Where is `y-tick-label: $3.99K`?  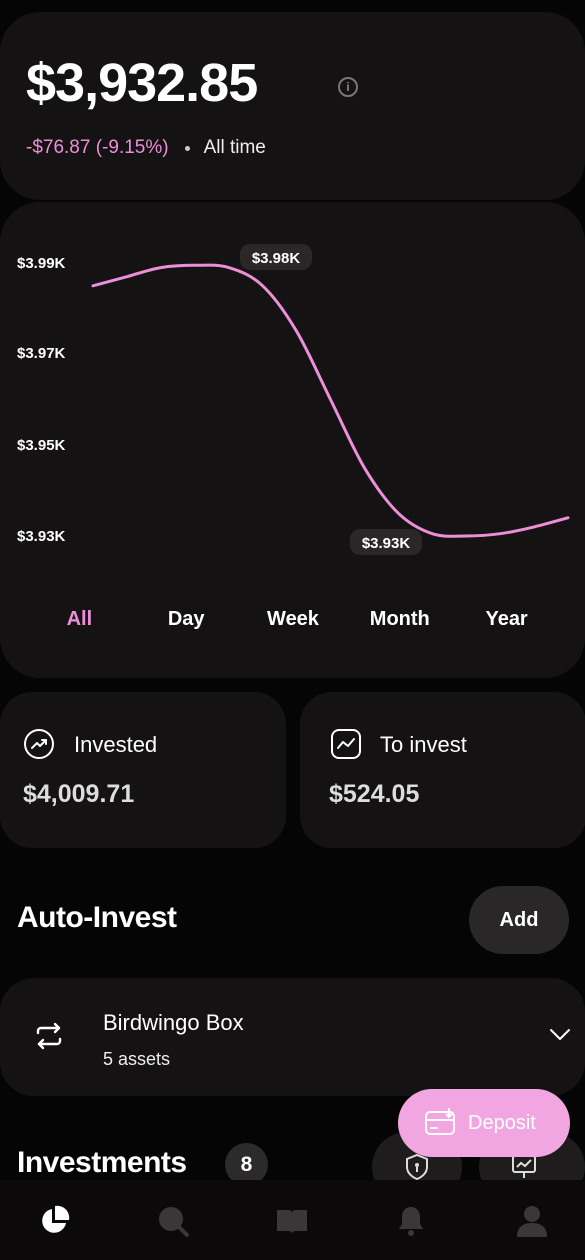
y-tick-label: $3.99K is located at coordinates (41, 263).